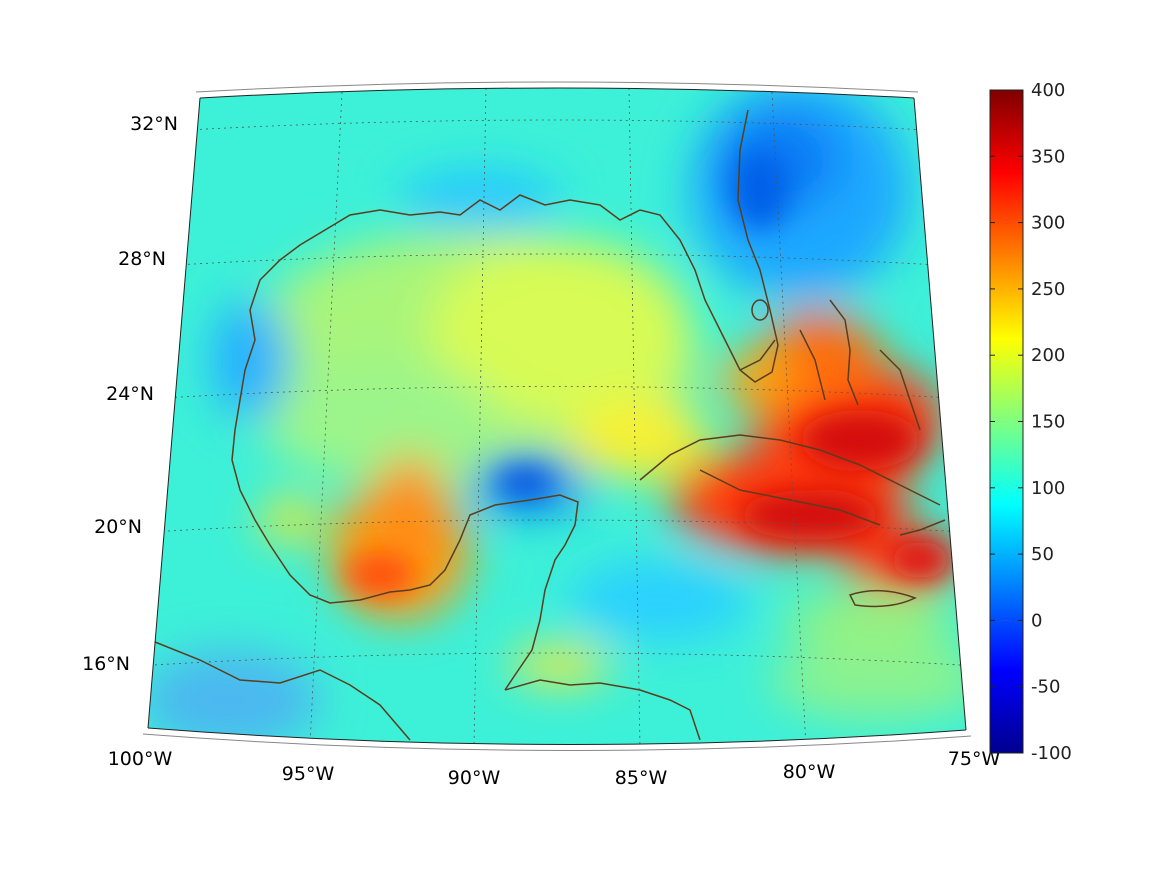 This screenshot has height=879, width=1167. Describe the element at coordinates (1042, 554) in the screenshot. I see `colorbar-tick-label: 50` at that location.